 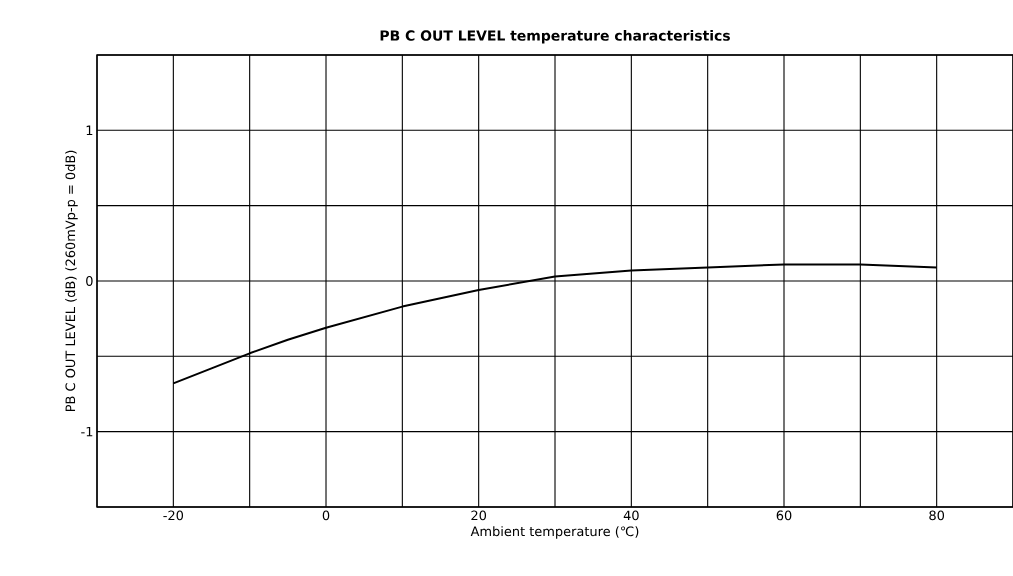 I want to click on x-tick-label: -20, so click(x=173, y=515).